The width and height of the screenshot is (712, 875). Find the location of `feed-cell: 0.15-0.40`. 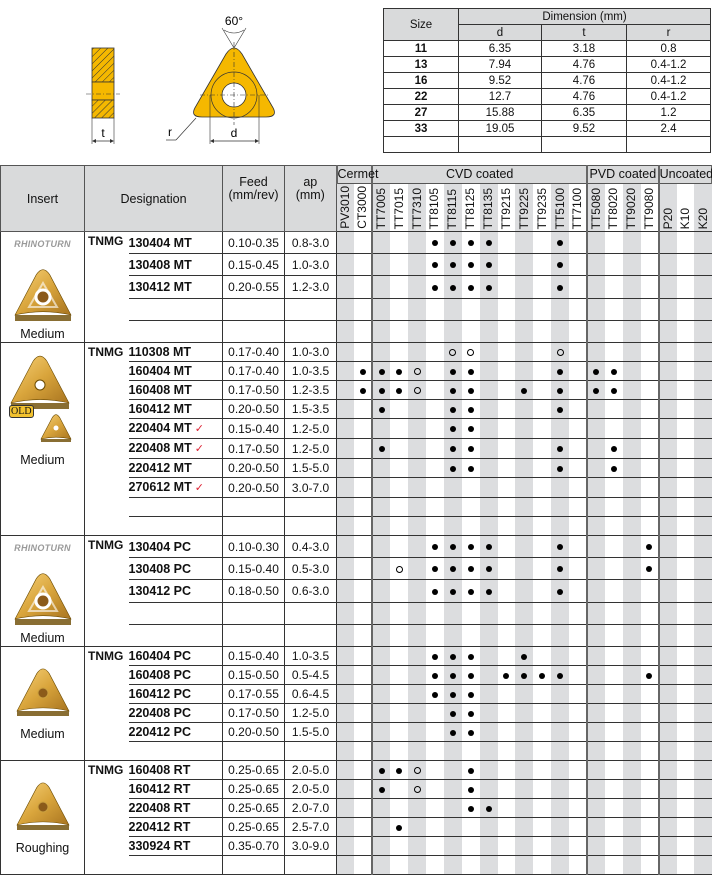

feed-cell: 0.15-0.40 is located at coordinates (254, 429).